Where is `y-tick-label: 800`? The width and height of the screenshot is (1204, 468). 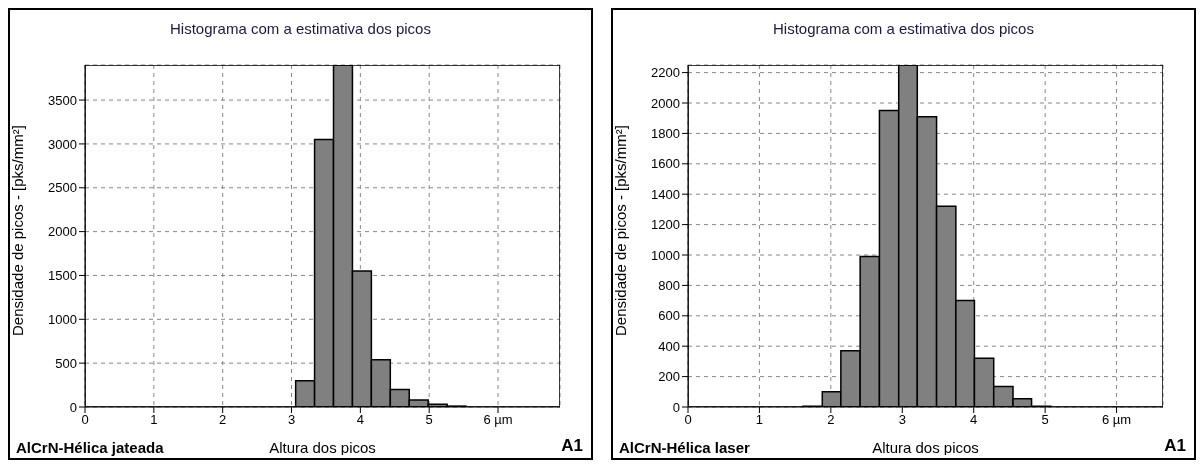 y-tick-label: 800 is located at coordinates (669, 286).